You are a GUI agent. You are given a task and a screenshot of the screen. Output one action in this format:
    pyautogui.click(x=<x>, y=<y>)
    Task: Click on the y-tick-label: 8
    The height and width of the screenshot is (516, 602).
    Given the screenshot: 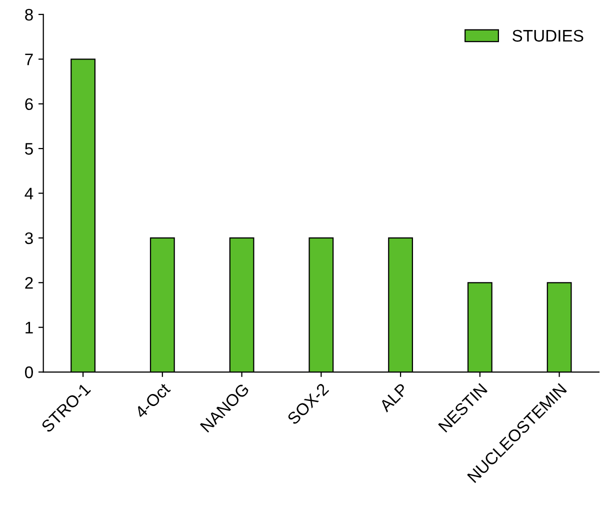 What is the action you would take?
    pyautogui.click(x=29, y=14)
    